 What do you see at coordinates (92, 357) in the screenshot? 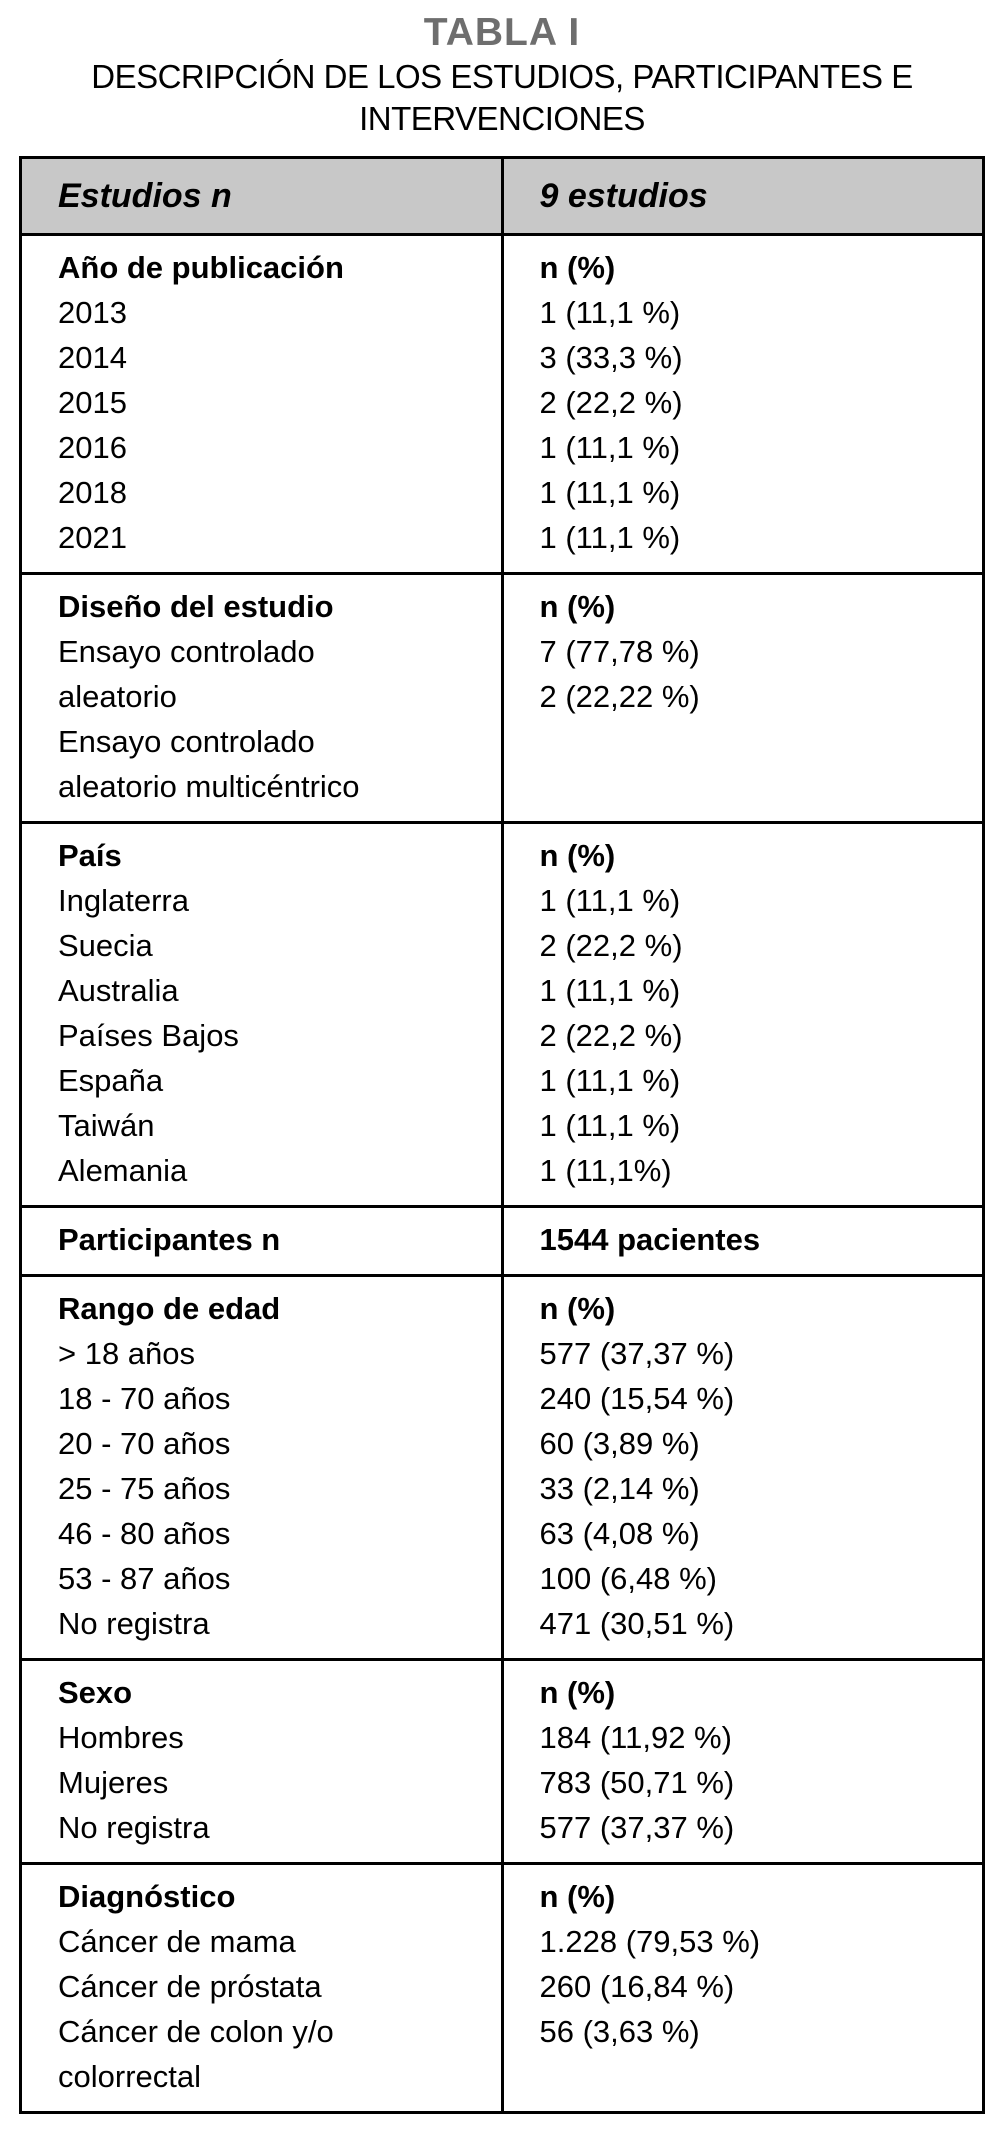
I see `row-label: 2014` at bounding box center [92, 357].